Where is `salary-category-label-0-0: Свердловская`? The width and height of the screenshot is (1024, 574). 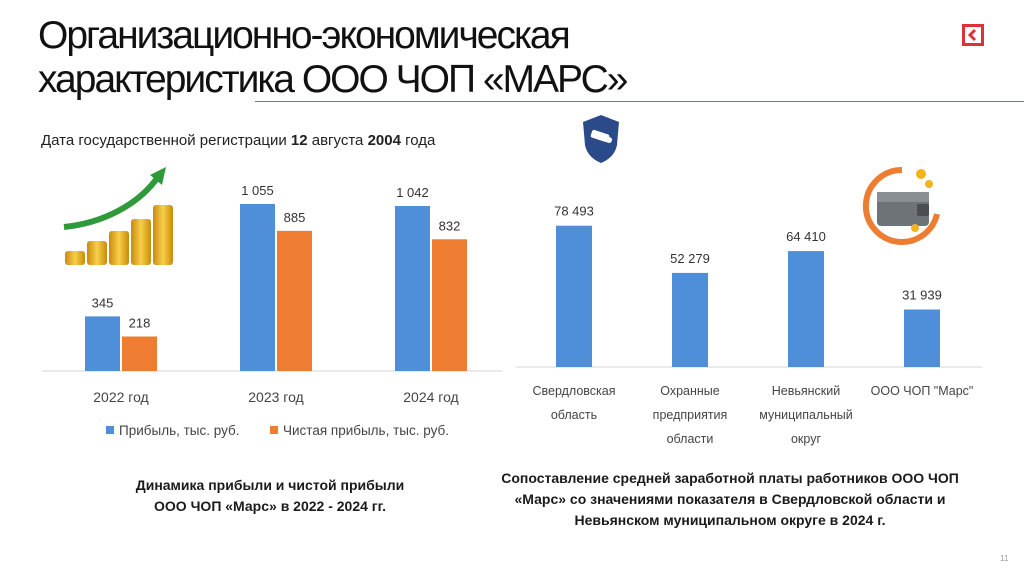 salary-category-label-0-0: Свердловская is located at coordinates (573, 391).